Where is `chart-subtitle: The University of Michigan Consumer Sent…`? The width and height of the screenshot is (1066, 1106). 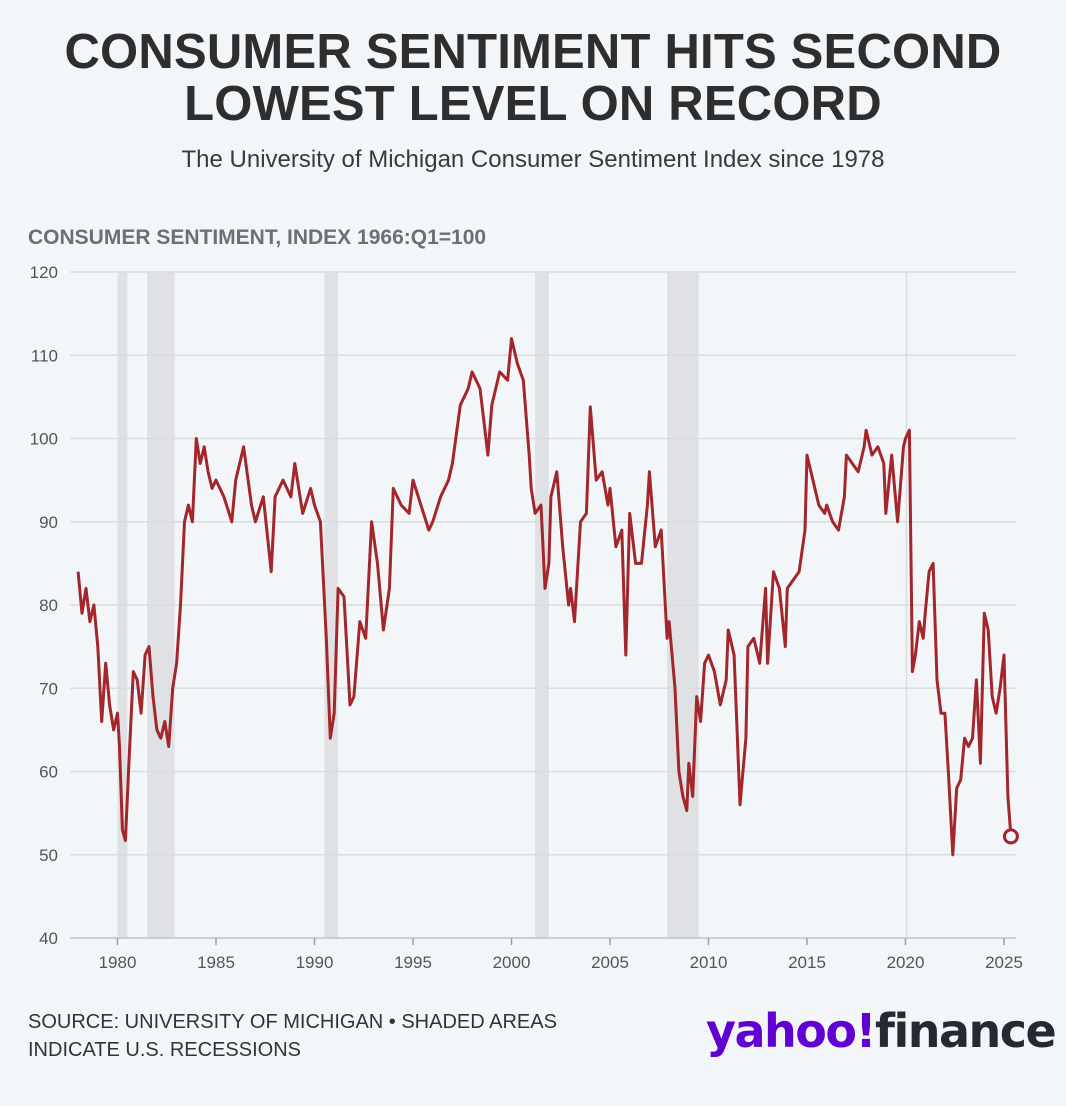
chart-subtitle: The University of Michigan Consumer Sent… is located at coordinates (533, 159).